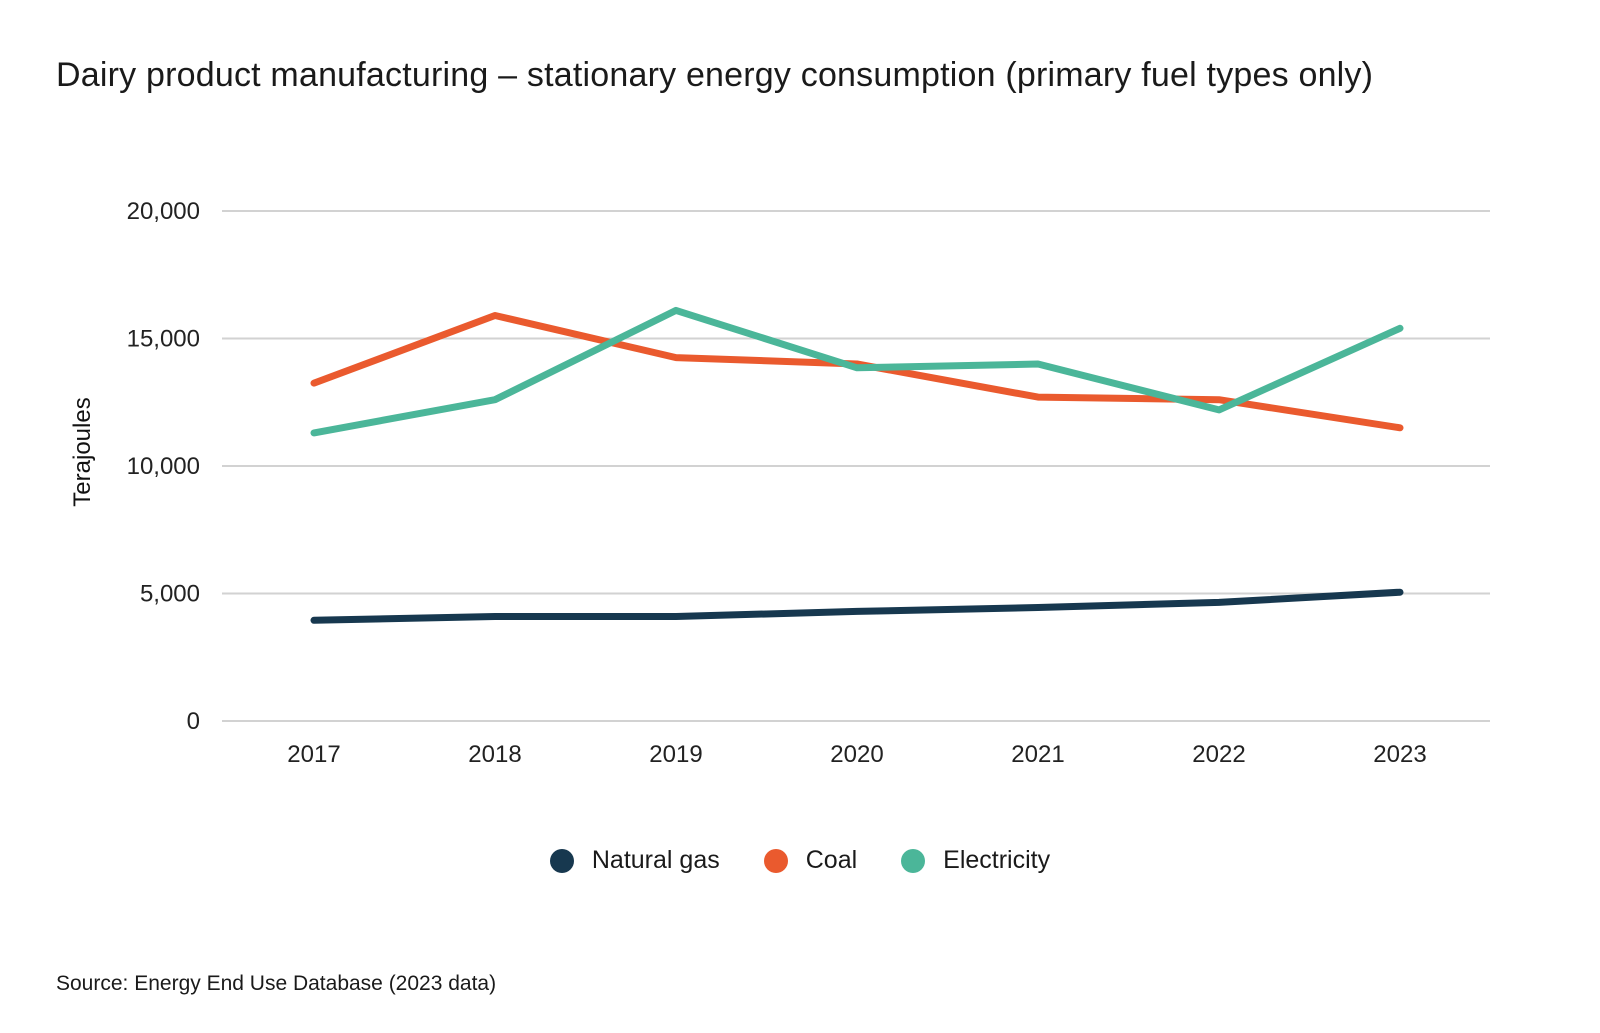 Image resolution: width=1600 pixels, height=1033 pixels. I want to click on y-tick-label: 20,000, so click(163, 211).